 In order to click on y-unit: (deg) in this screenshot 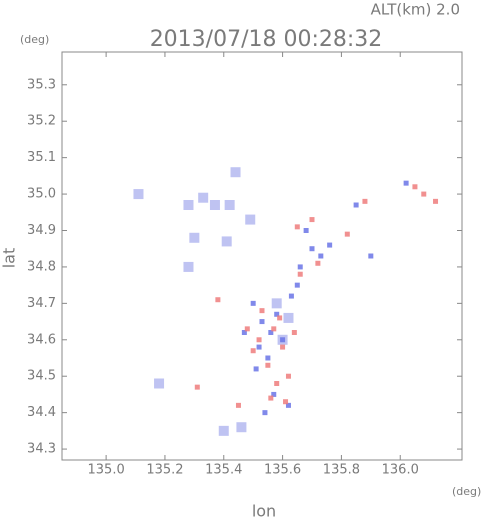, I will do `click(34, 39)`.